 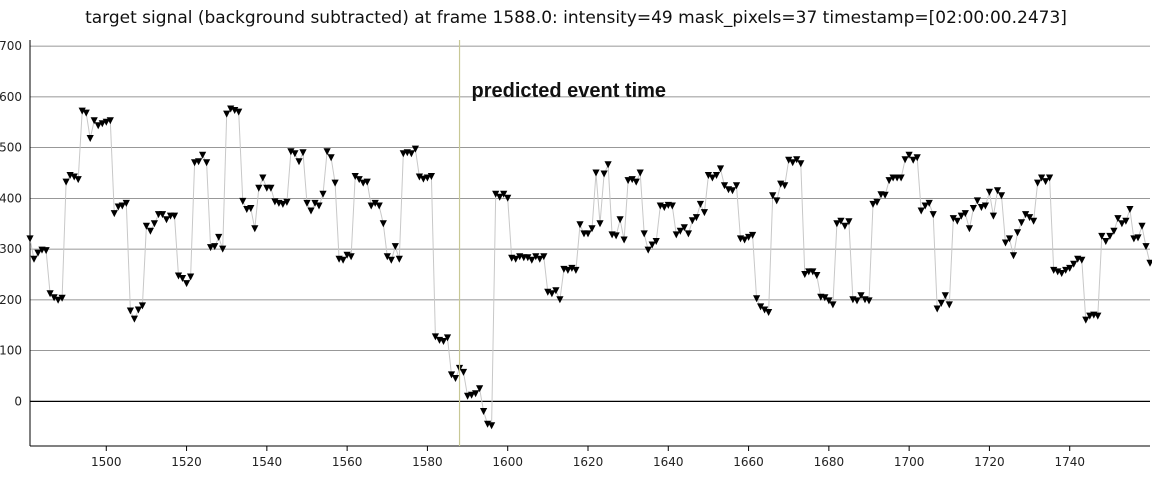 What do you see at coordinates (11, 198) in the screenshot?
I see `y-tick-label: 400` at bounding box center [11, 198].